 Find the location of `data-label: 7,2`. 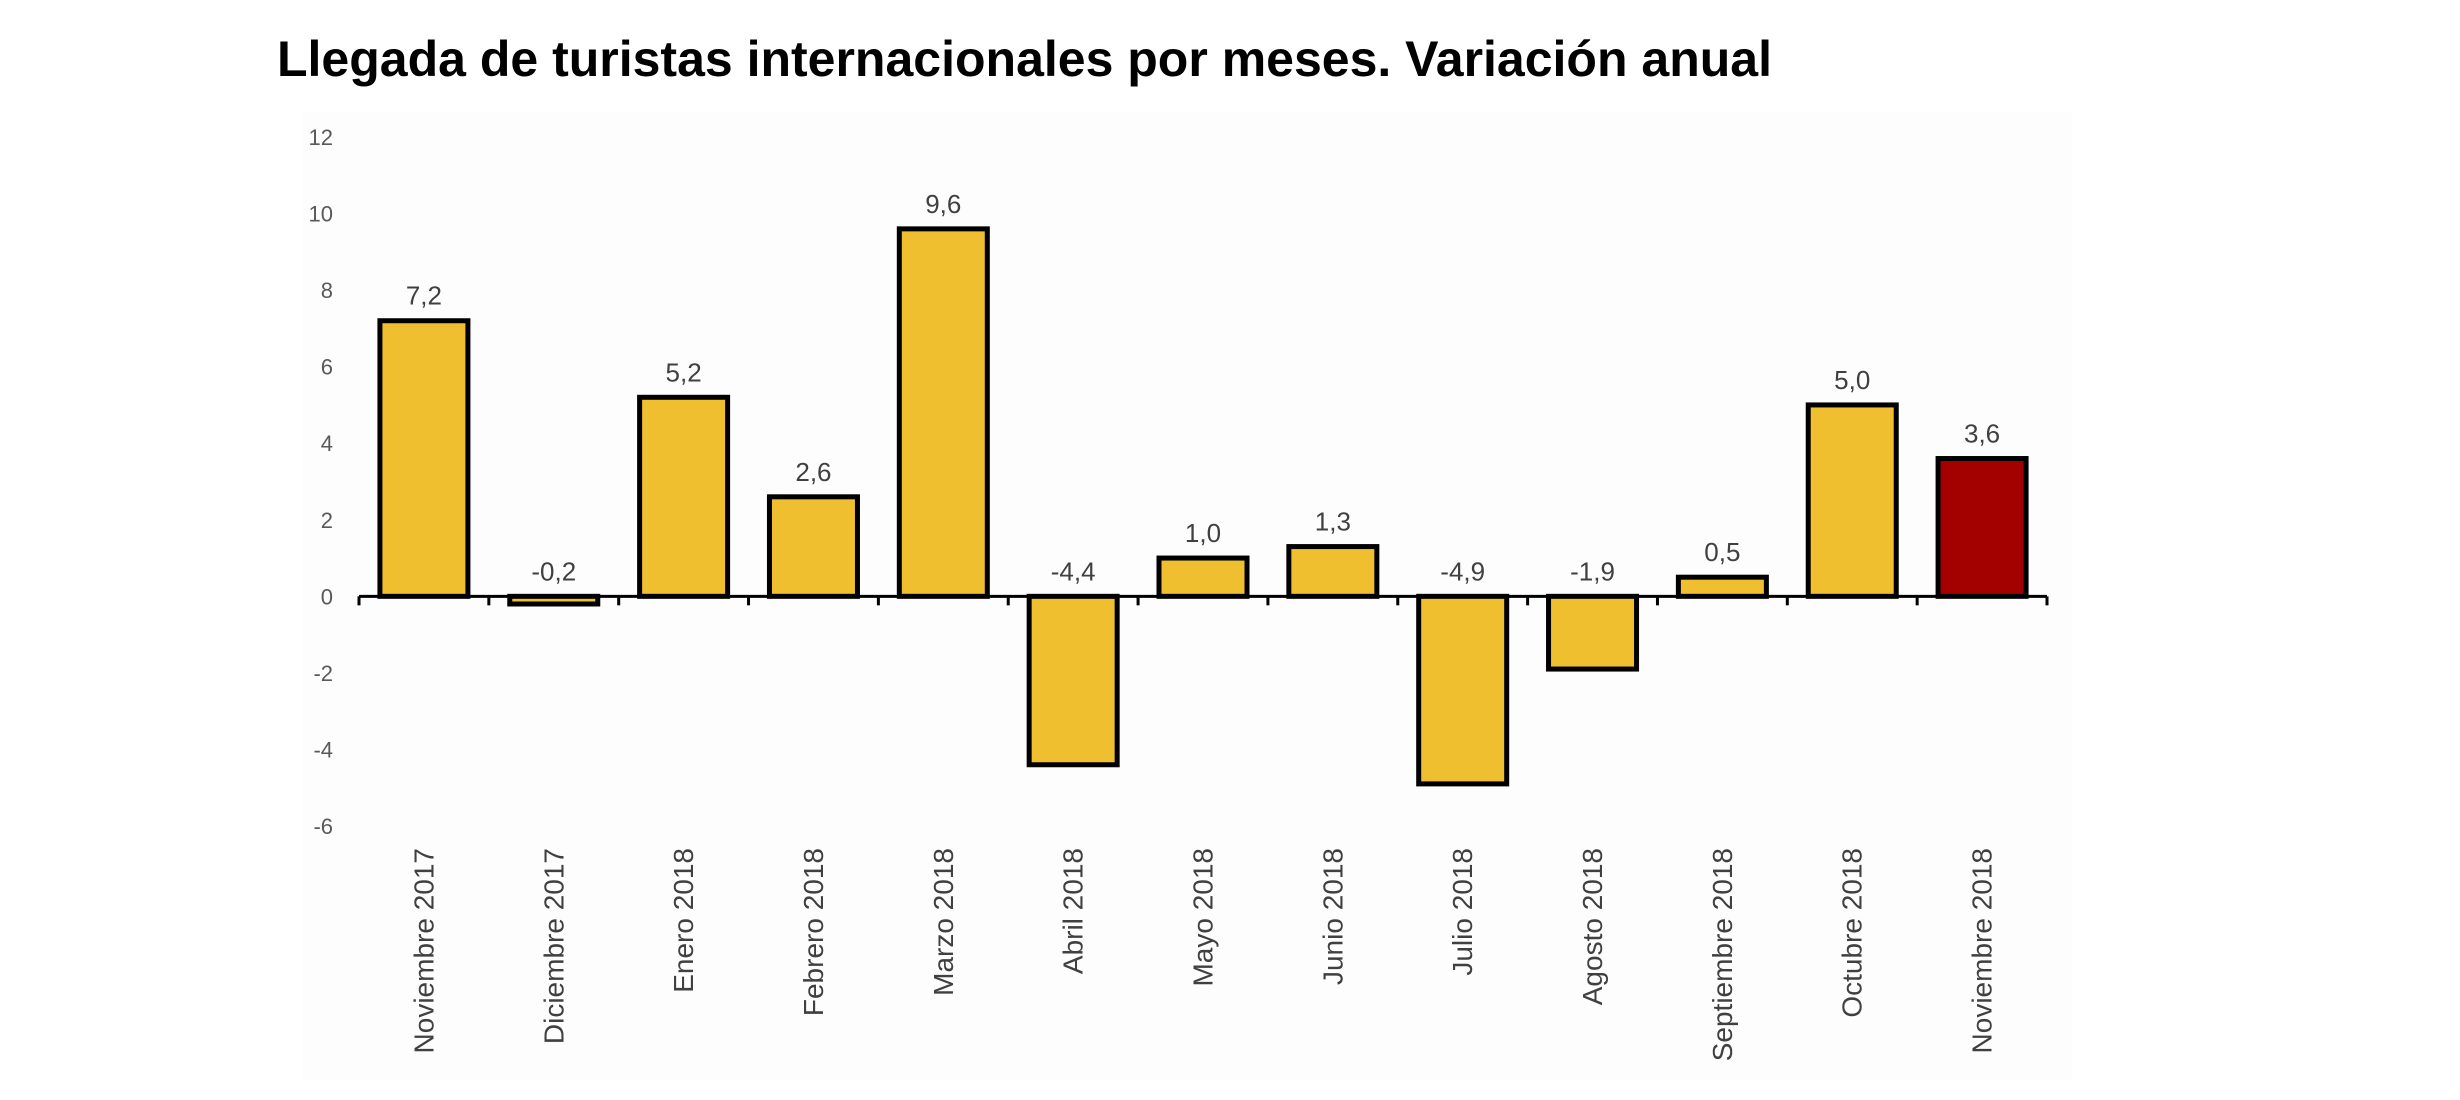

data-label: 7,2 is located at coordinates (424, 296).